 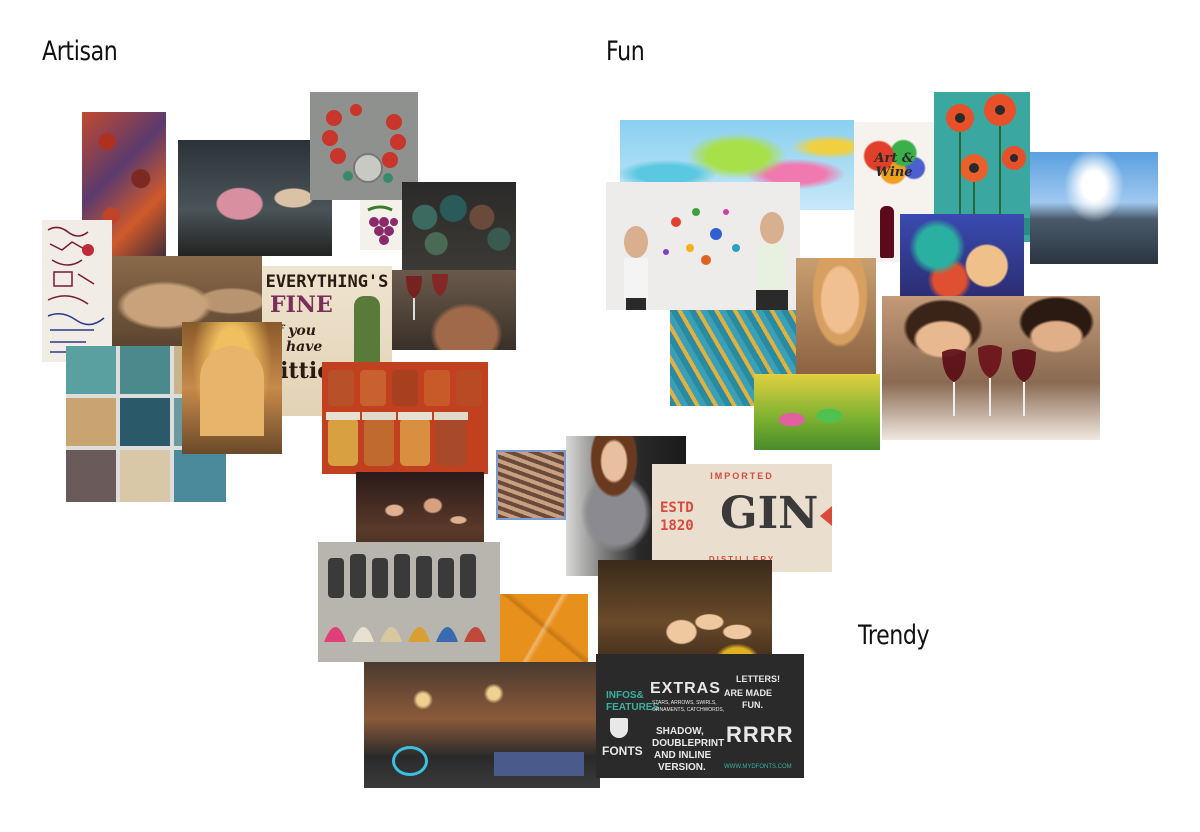 What do you see at coordinates (894, 165) in the screenshot?
I see `art-wine-title: Art & Wine` at bounding box center [894, 165].